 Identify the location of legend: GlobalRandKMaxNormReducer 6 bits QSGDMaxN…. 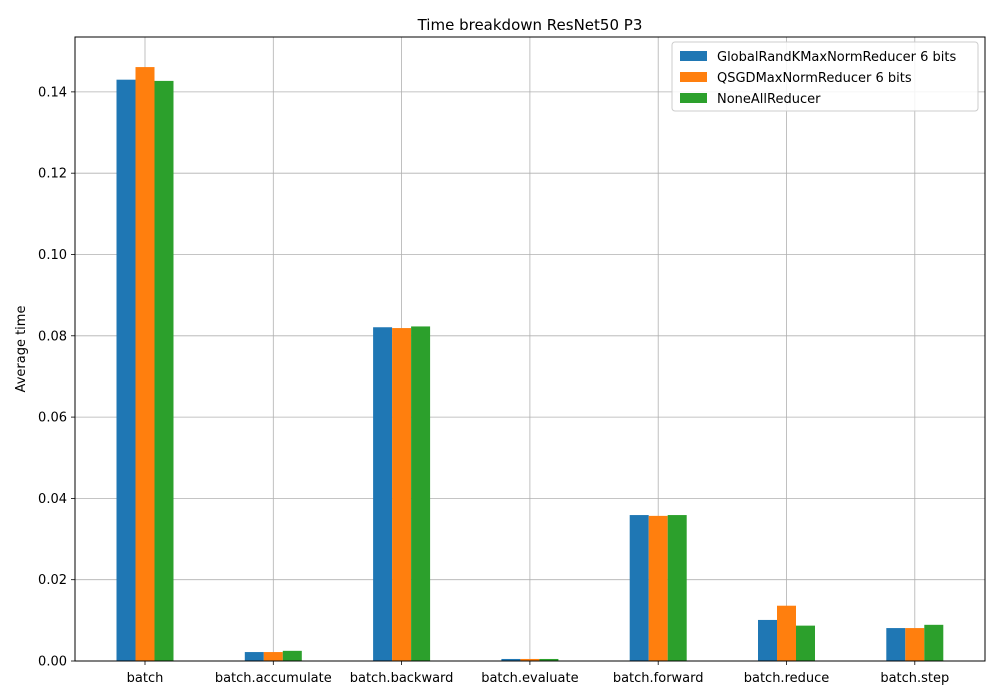
(825, 76).